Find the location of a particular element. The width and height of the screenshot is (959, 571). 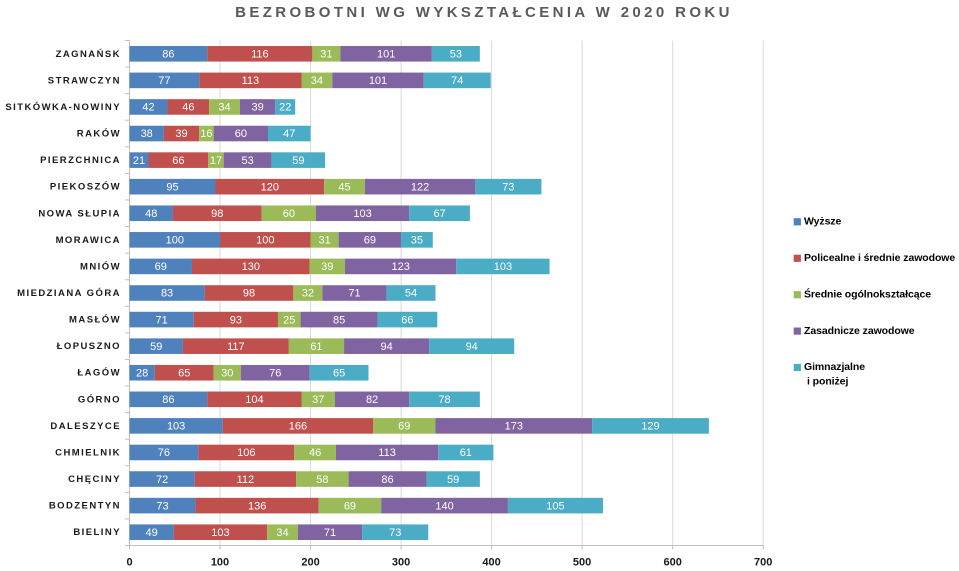

svg-text: 38 is located at coordinates (147, 134).